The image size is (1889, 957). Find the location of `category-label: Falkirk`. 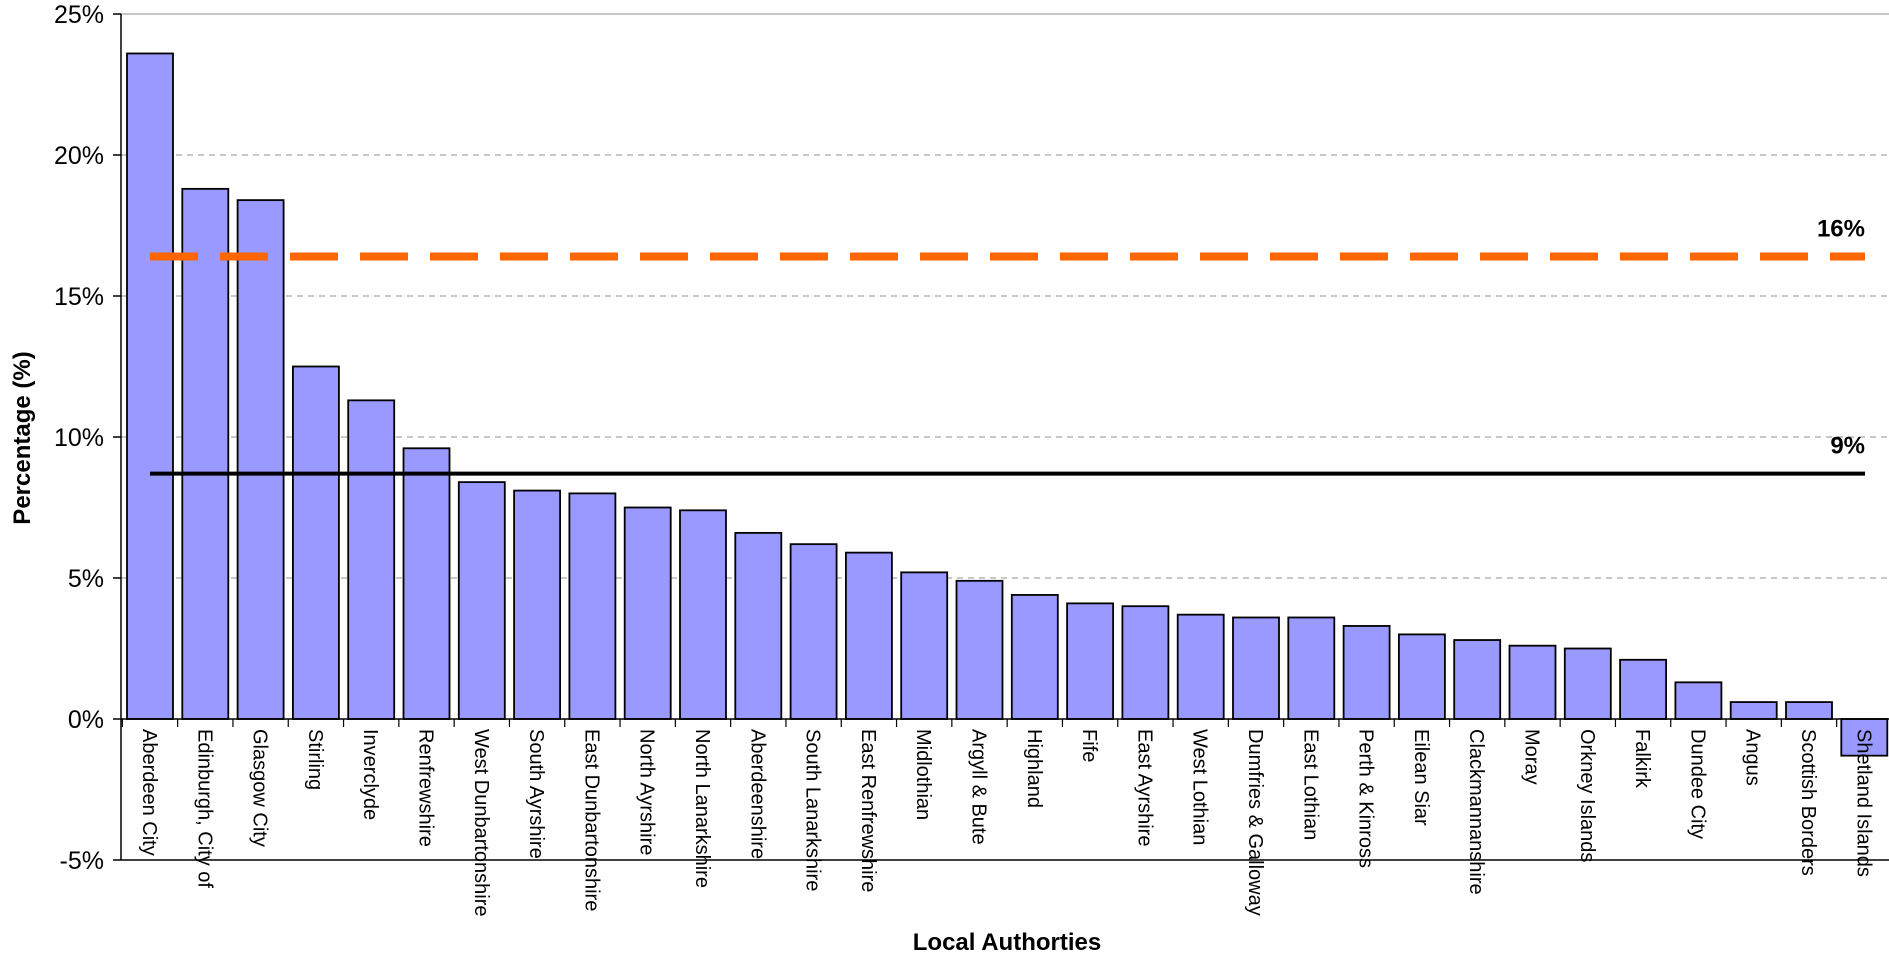

category-label: Falkirk is located at coordinates (1642, 759).